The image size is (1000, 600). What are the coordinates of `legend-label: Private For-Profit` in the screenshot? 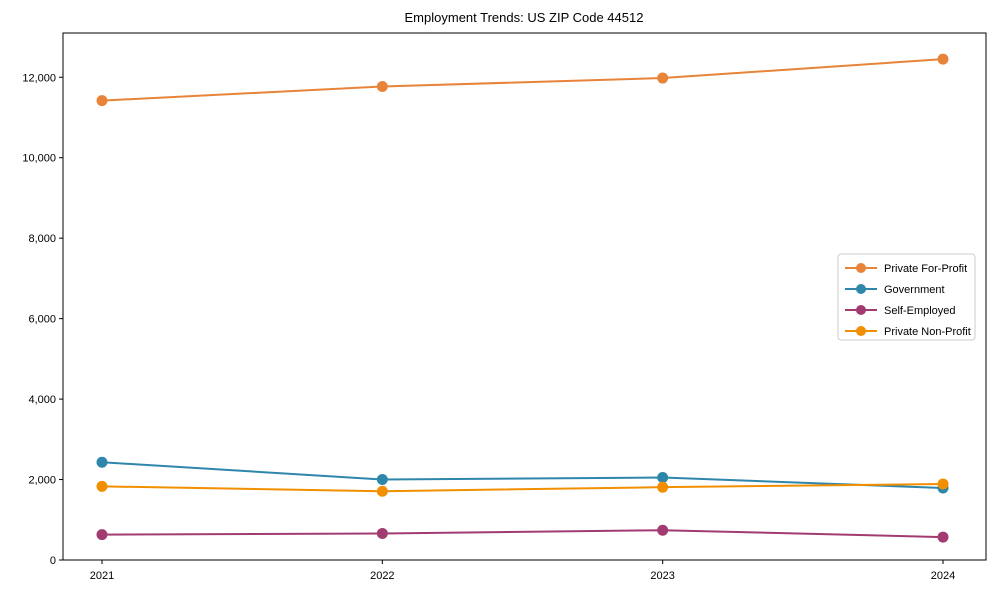 It's located at (925, 269).